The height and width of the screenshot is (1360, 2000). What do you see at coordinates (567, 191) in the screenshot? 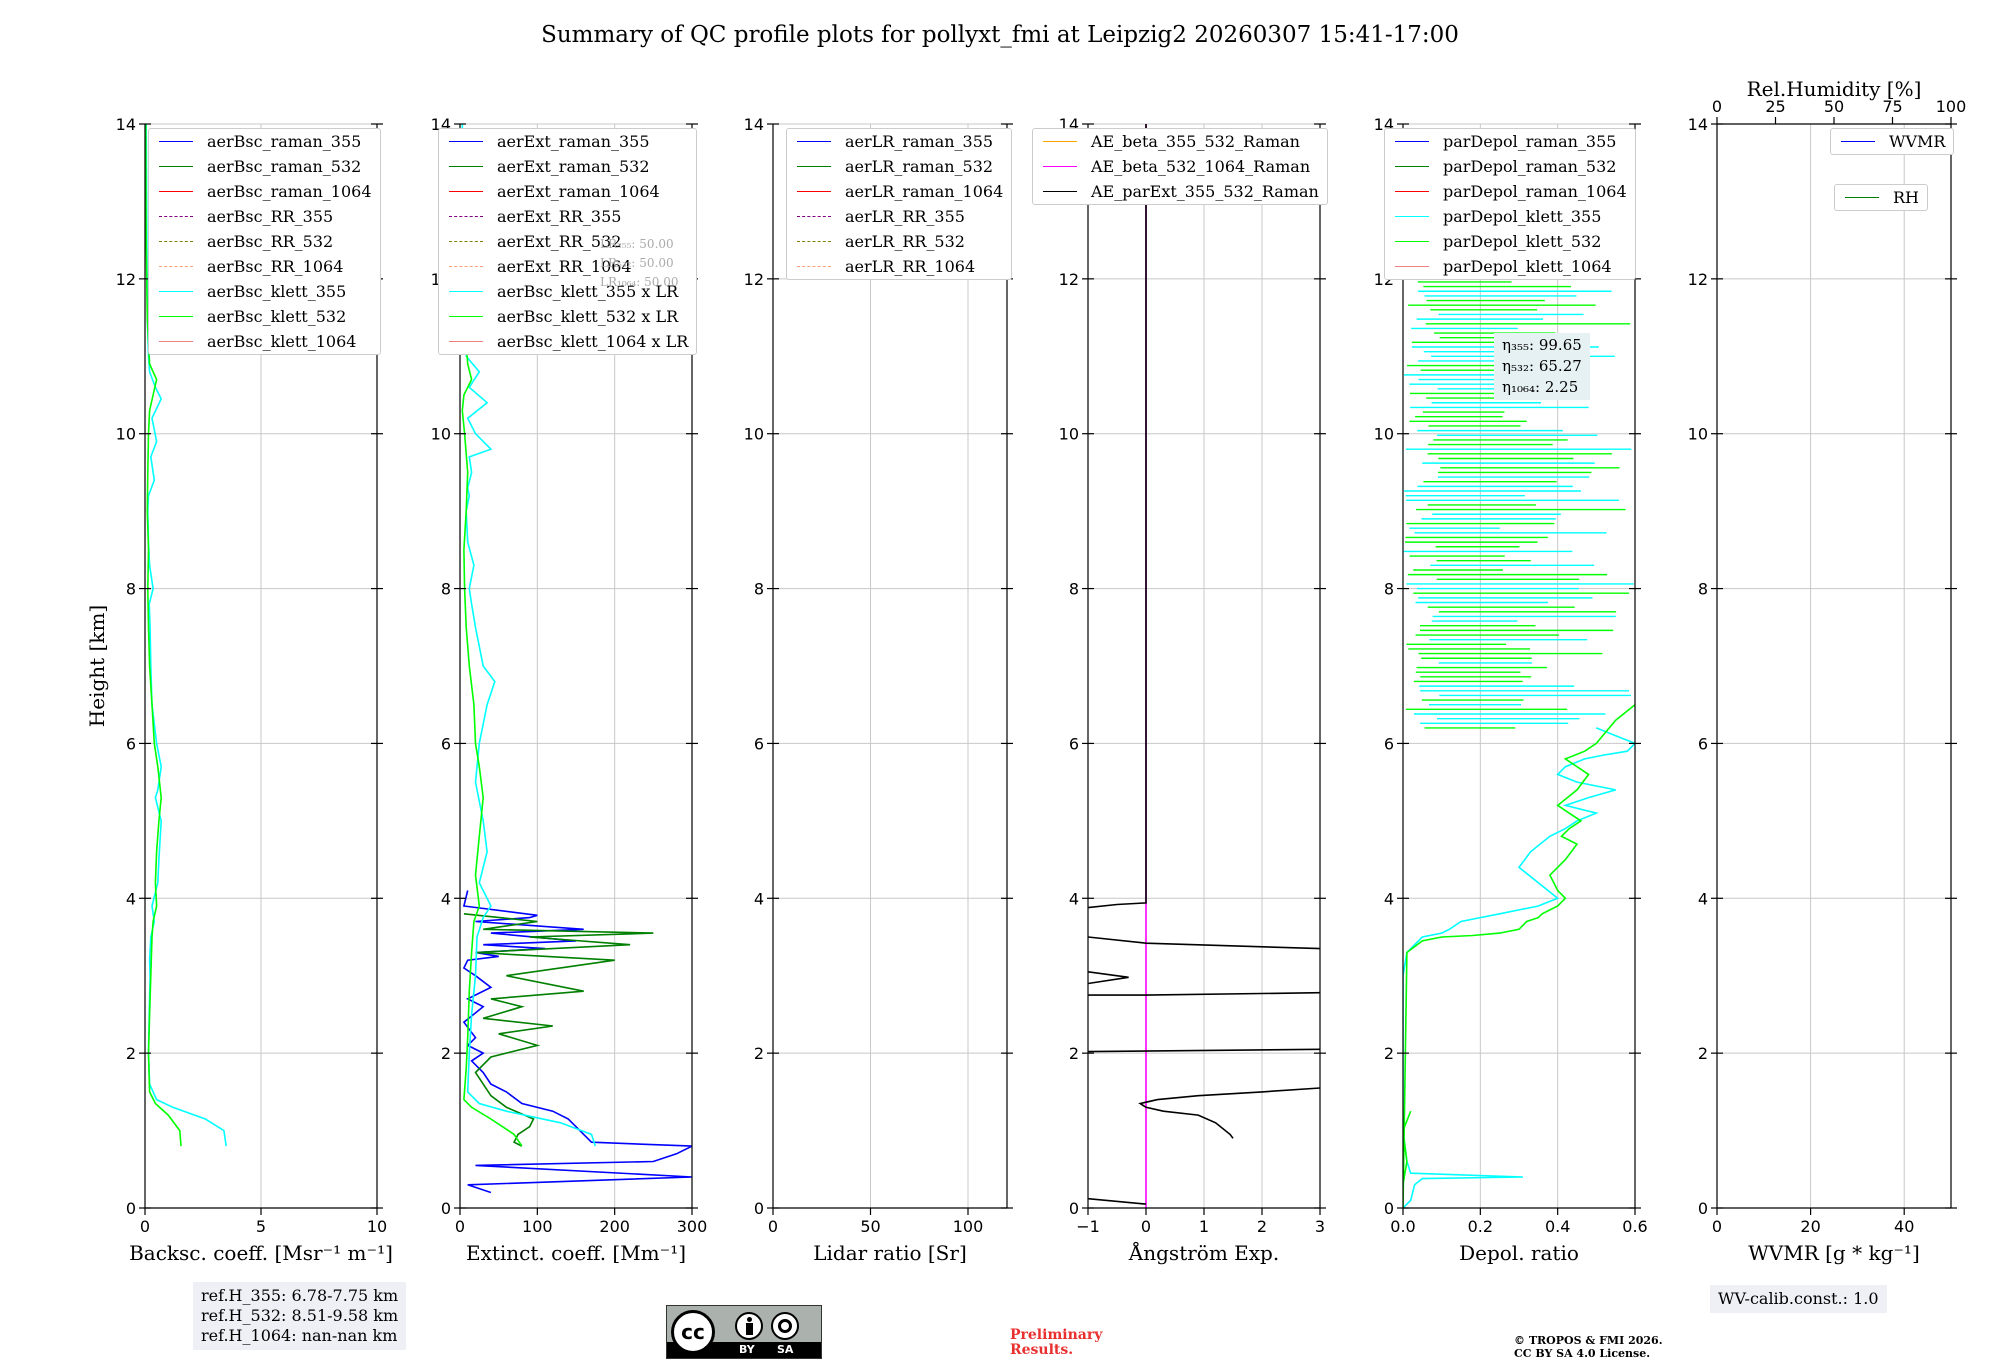
I see `legend-entry: aerExt_raman_1064` at bounding box center [567, 191].